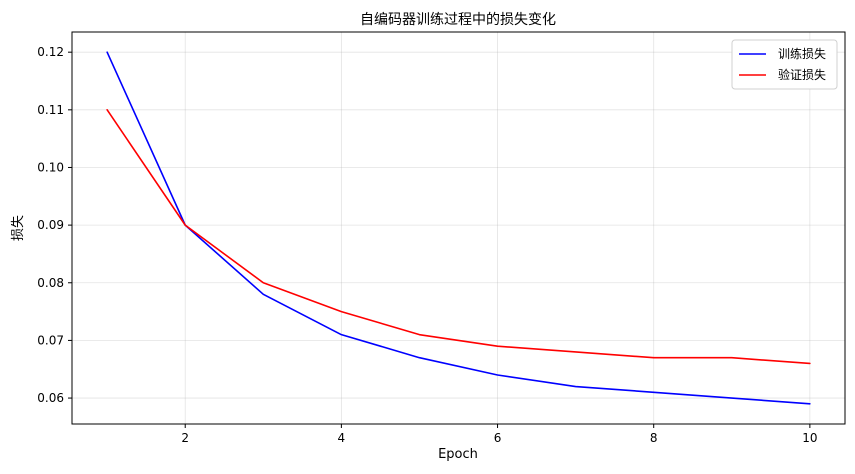 The image size is (855, 474). What do you see at coordinates (342, 438) in the screenshot?
I see `x-tick-label: 4` at bounding box center [342, 438].